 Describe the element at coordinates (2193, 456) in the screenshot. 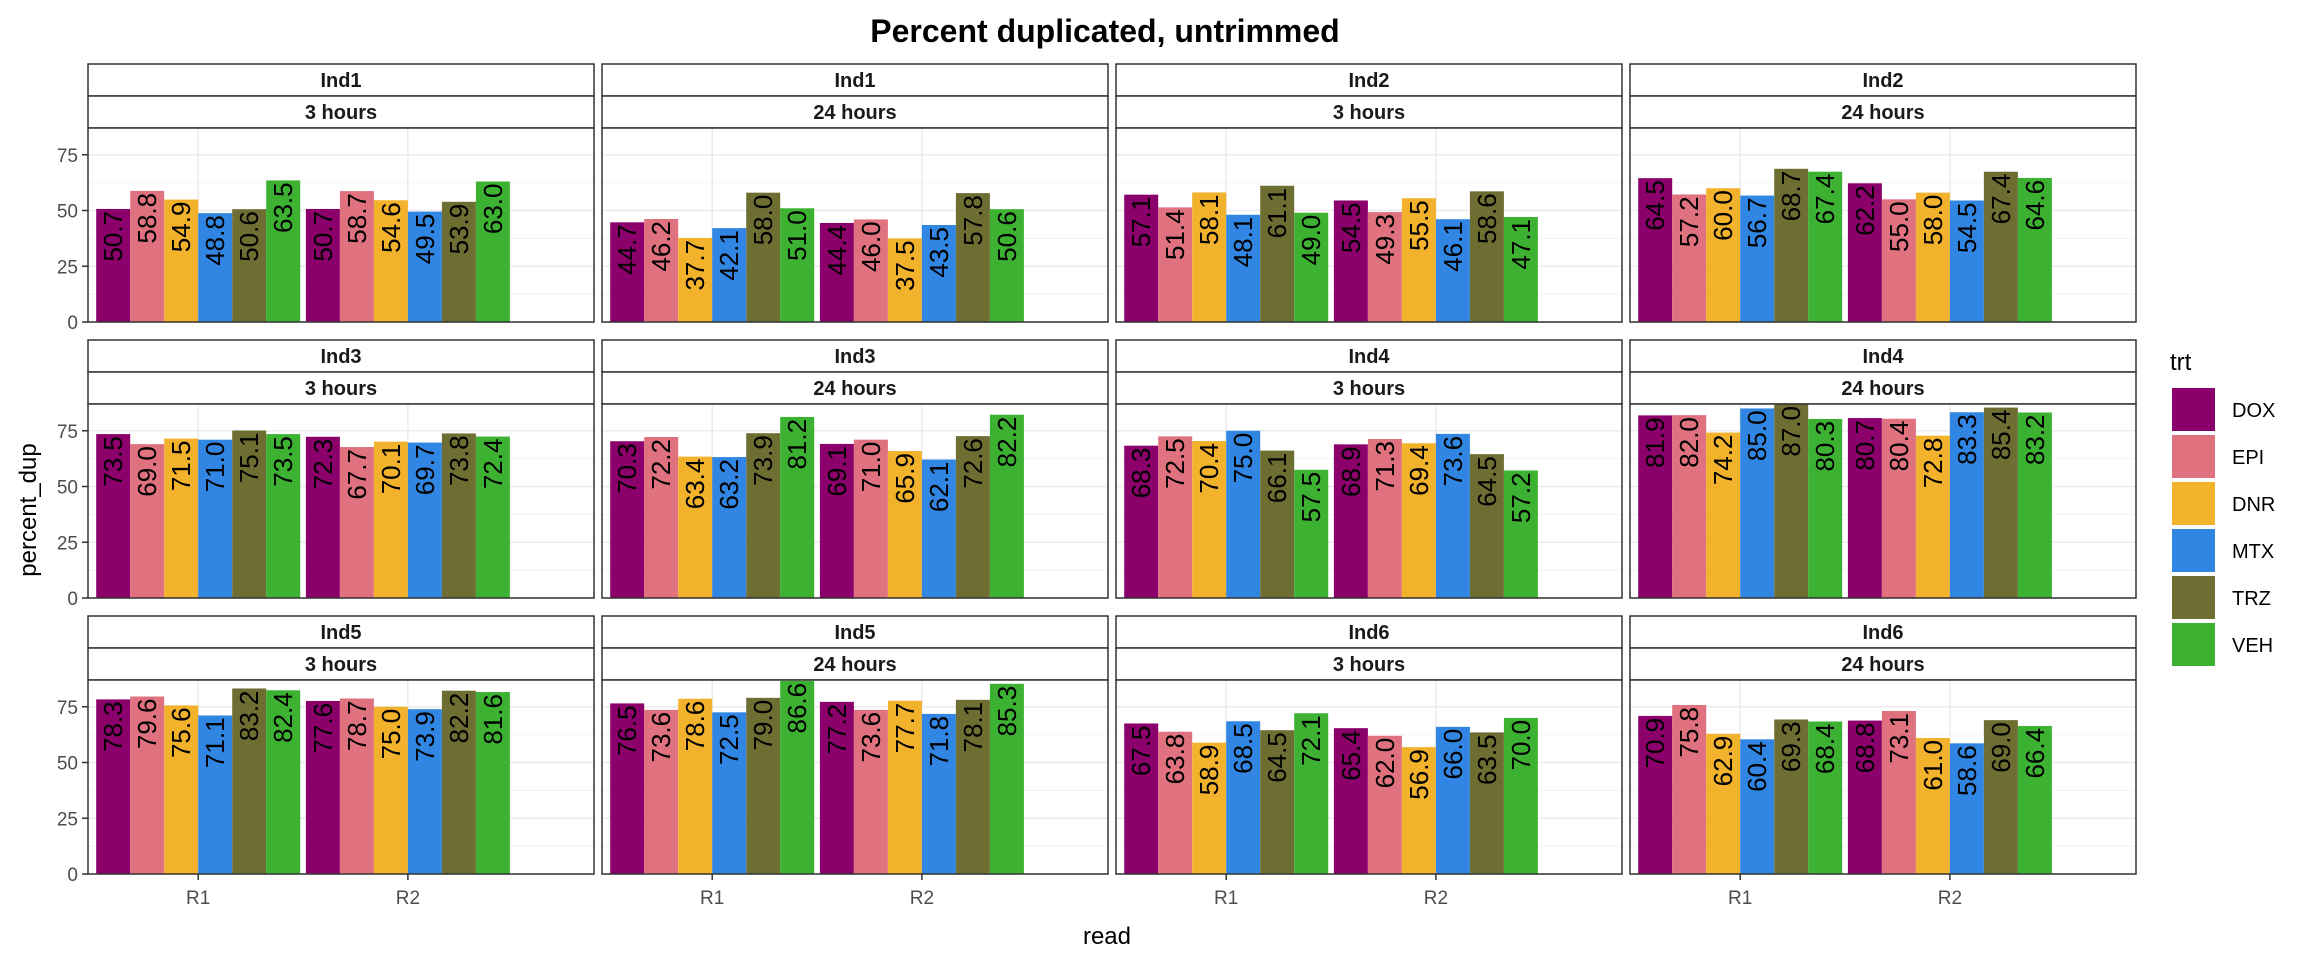

I see `legend-swatch` at that location.